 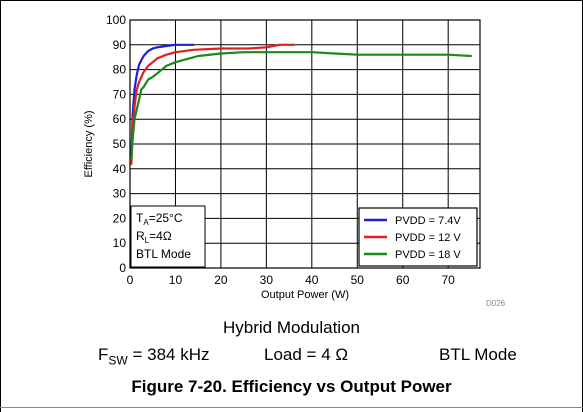 I want to click on figure-title: Figure 7-20. Efficiency vs Output Power, so click(x=291, y=386).